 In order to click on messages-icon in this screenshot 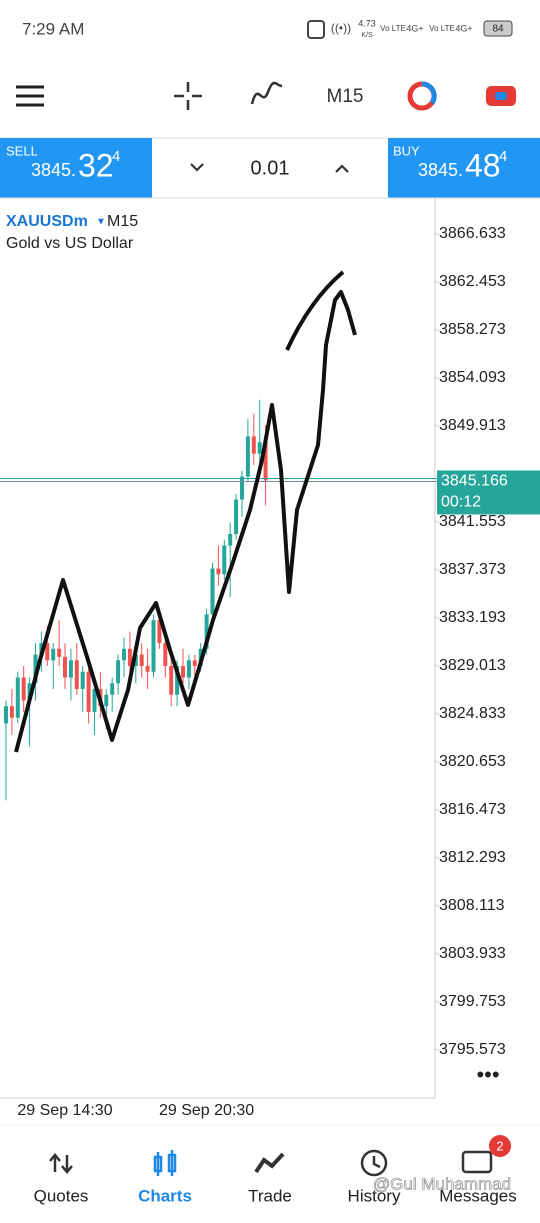, I will do `click(477, 1162)`.